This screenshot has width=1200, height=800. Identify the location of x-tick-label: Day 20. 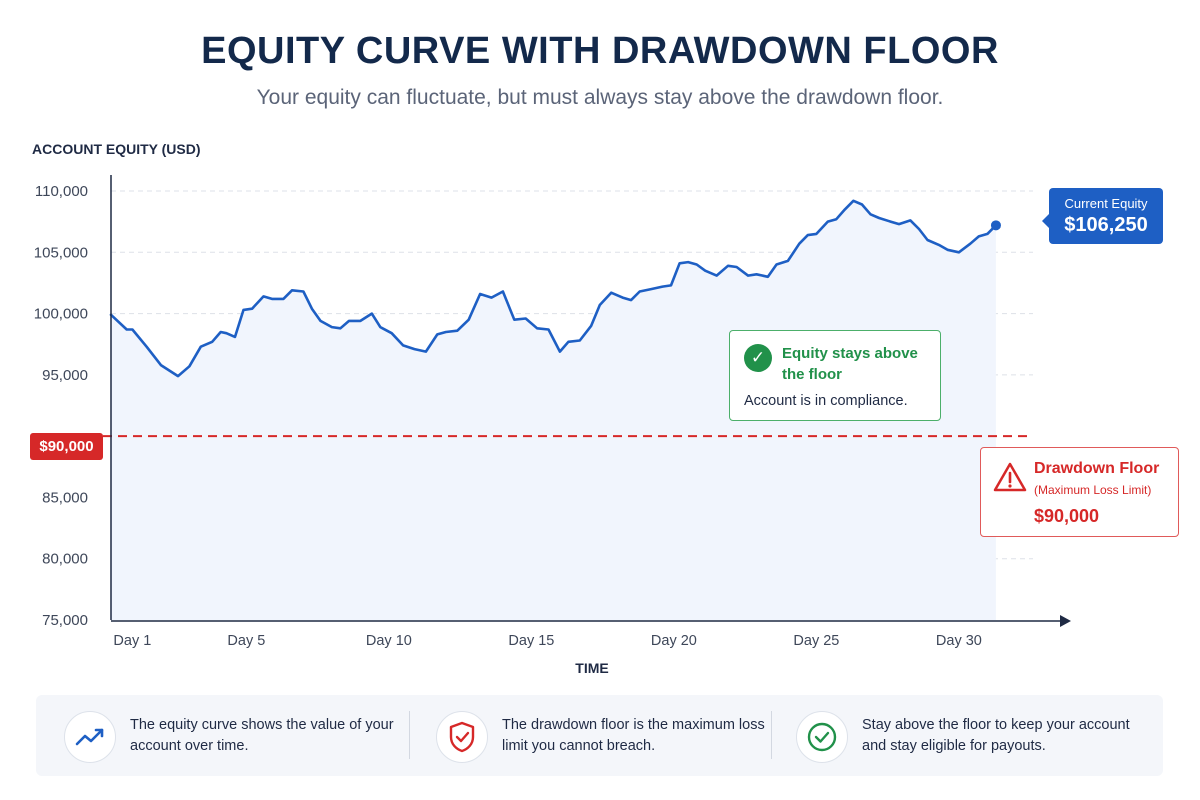
(674, 641).